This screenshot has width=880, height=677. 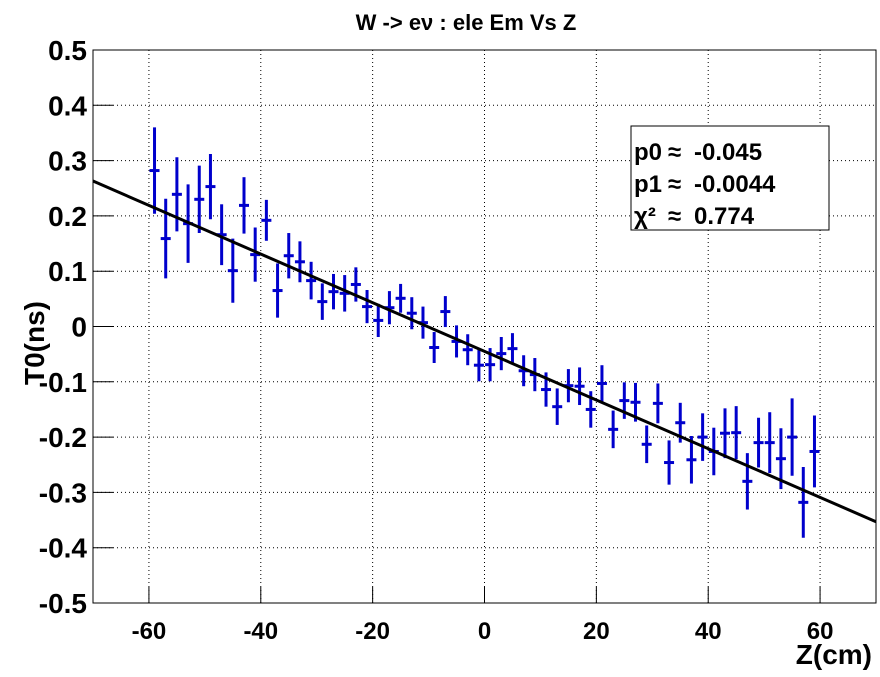 I want to click on stats-label: p0, so click(x=648, y=152).